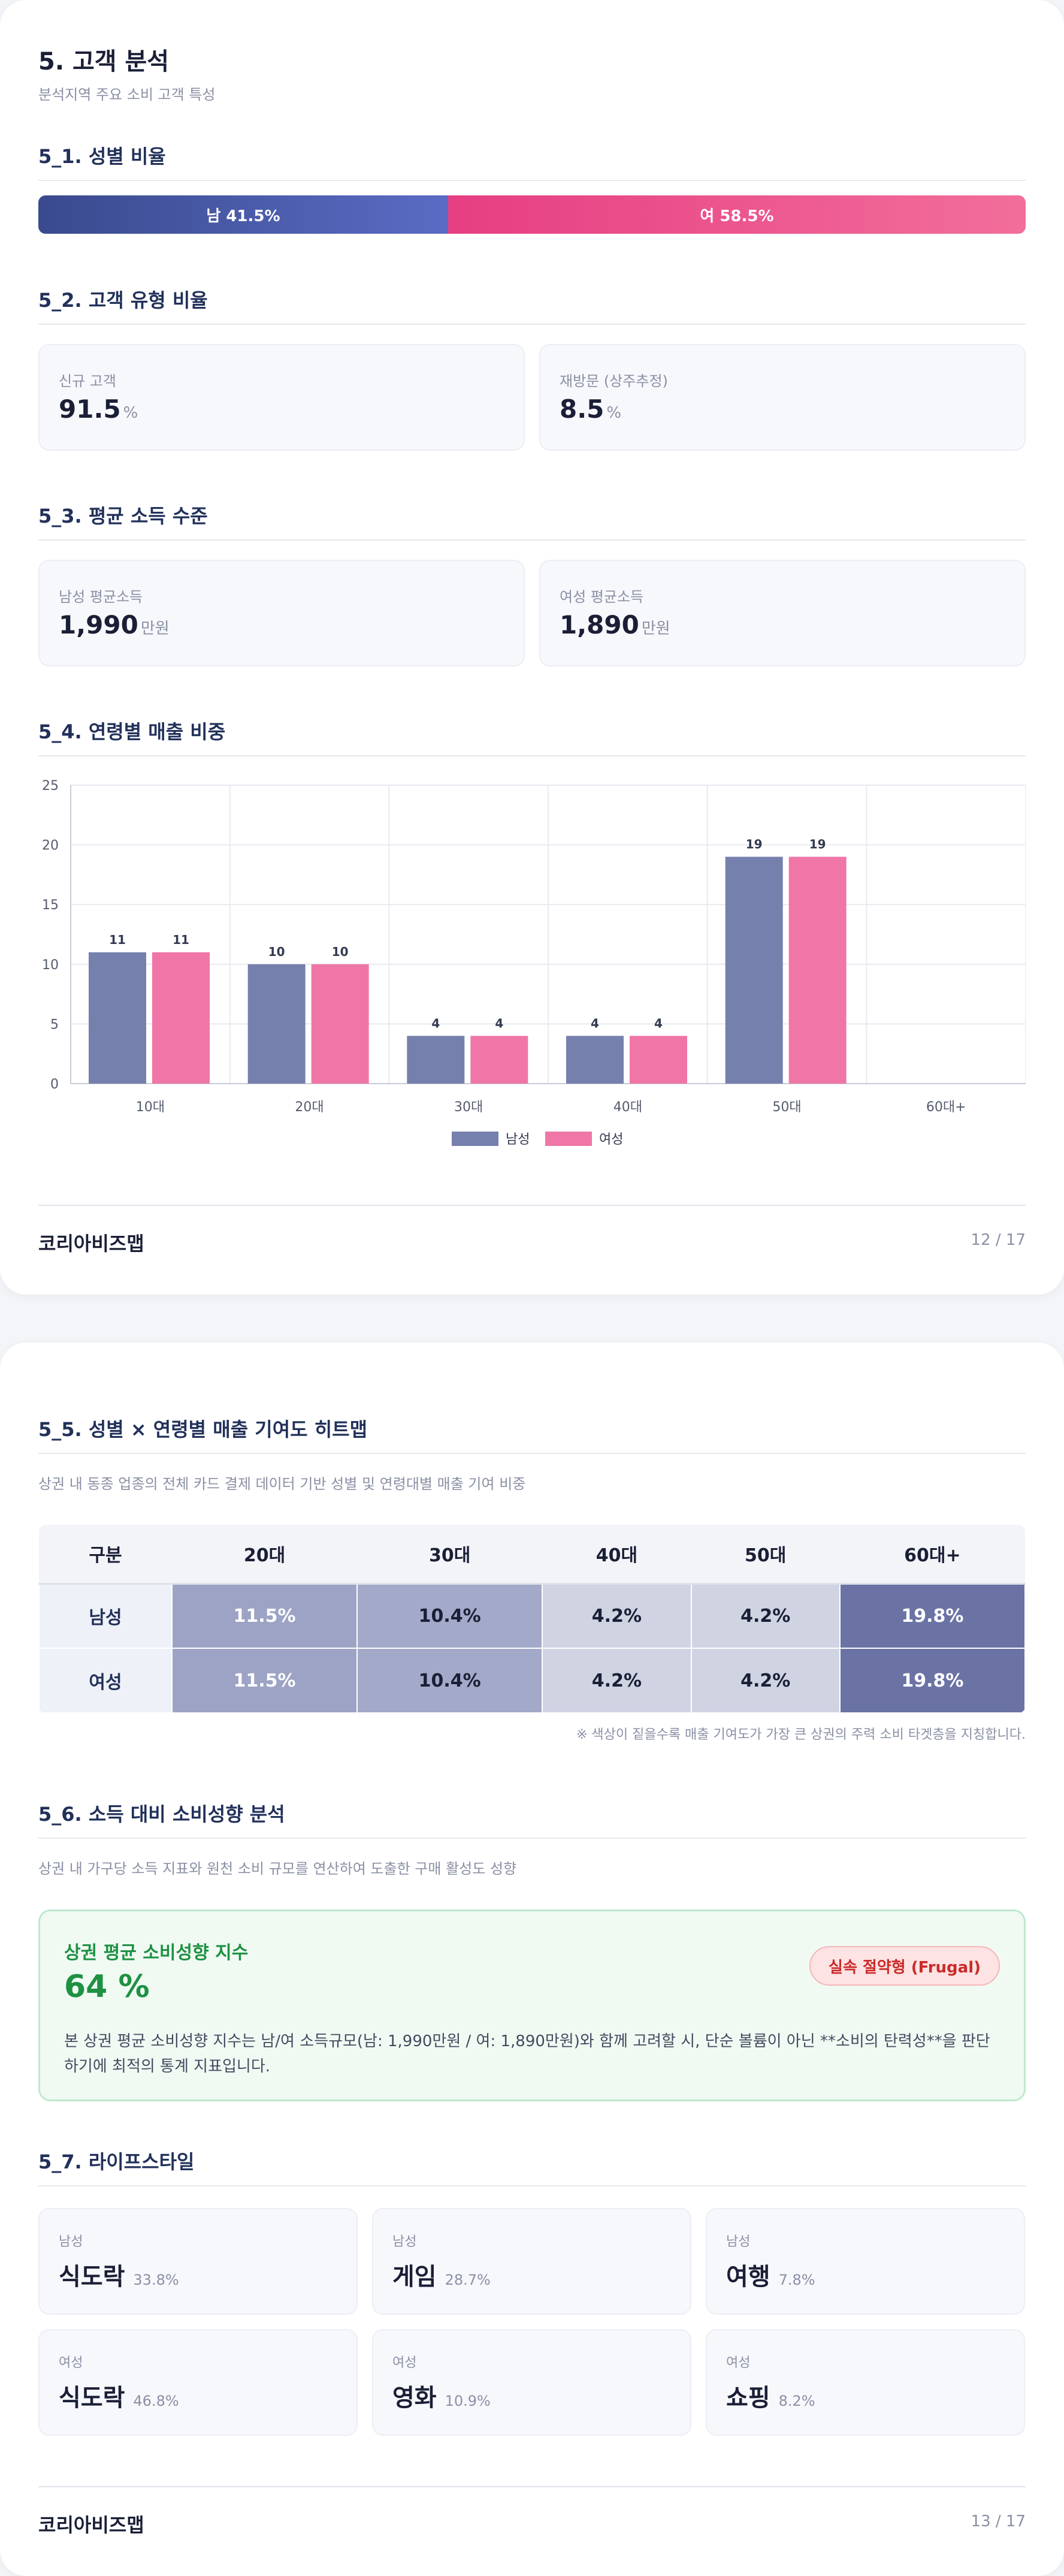  Describe the element at coordinates (156, 2280) in the screenshot. I see `lifestyle-percent: 33.8%` at that location.